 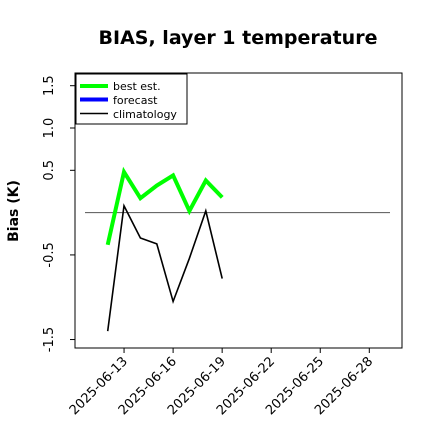 What do you see at coordinates (164, 206) in the screenshot?
I see `series-line-best-est` at bounding box center [164, 206].